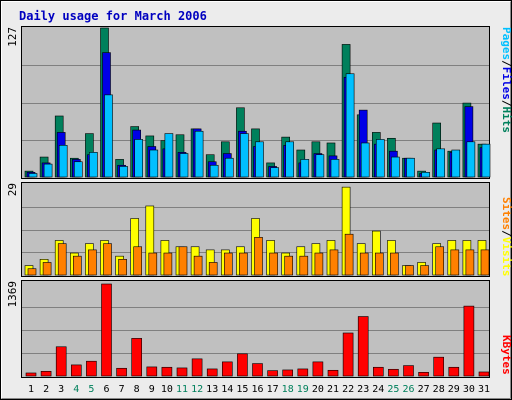 This screenshot has height=400, width=512. I want to click on top-ymax-label: 127, so click(12, 37).